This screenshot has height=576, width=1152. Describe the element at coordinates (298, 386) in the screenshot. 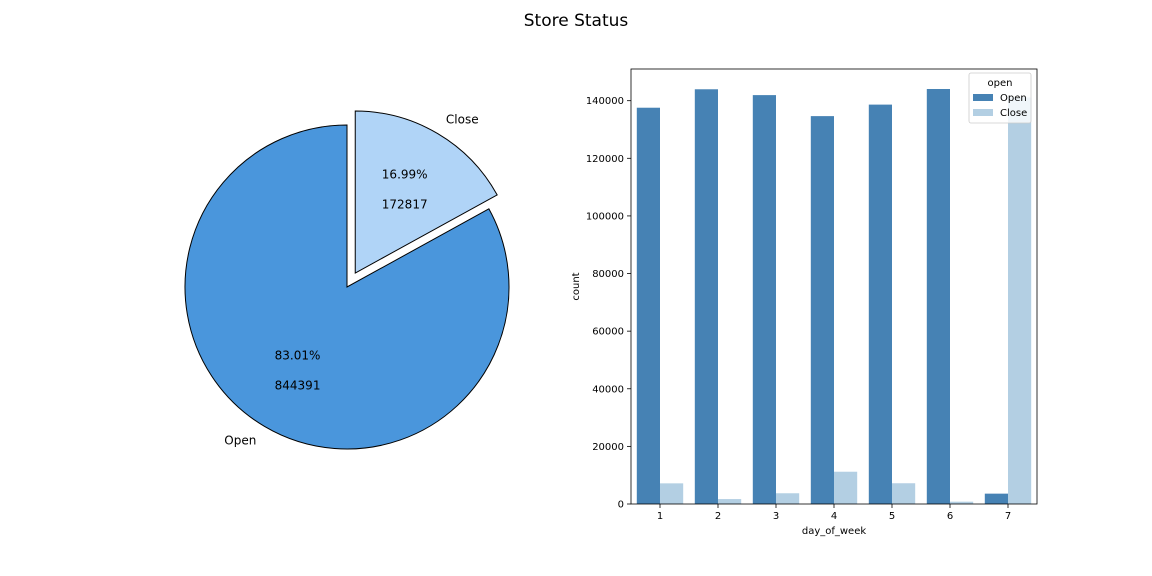

I see `pie-count-open: 844391` at that location.